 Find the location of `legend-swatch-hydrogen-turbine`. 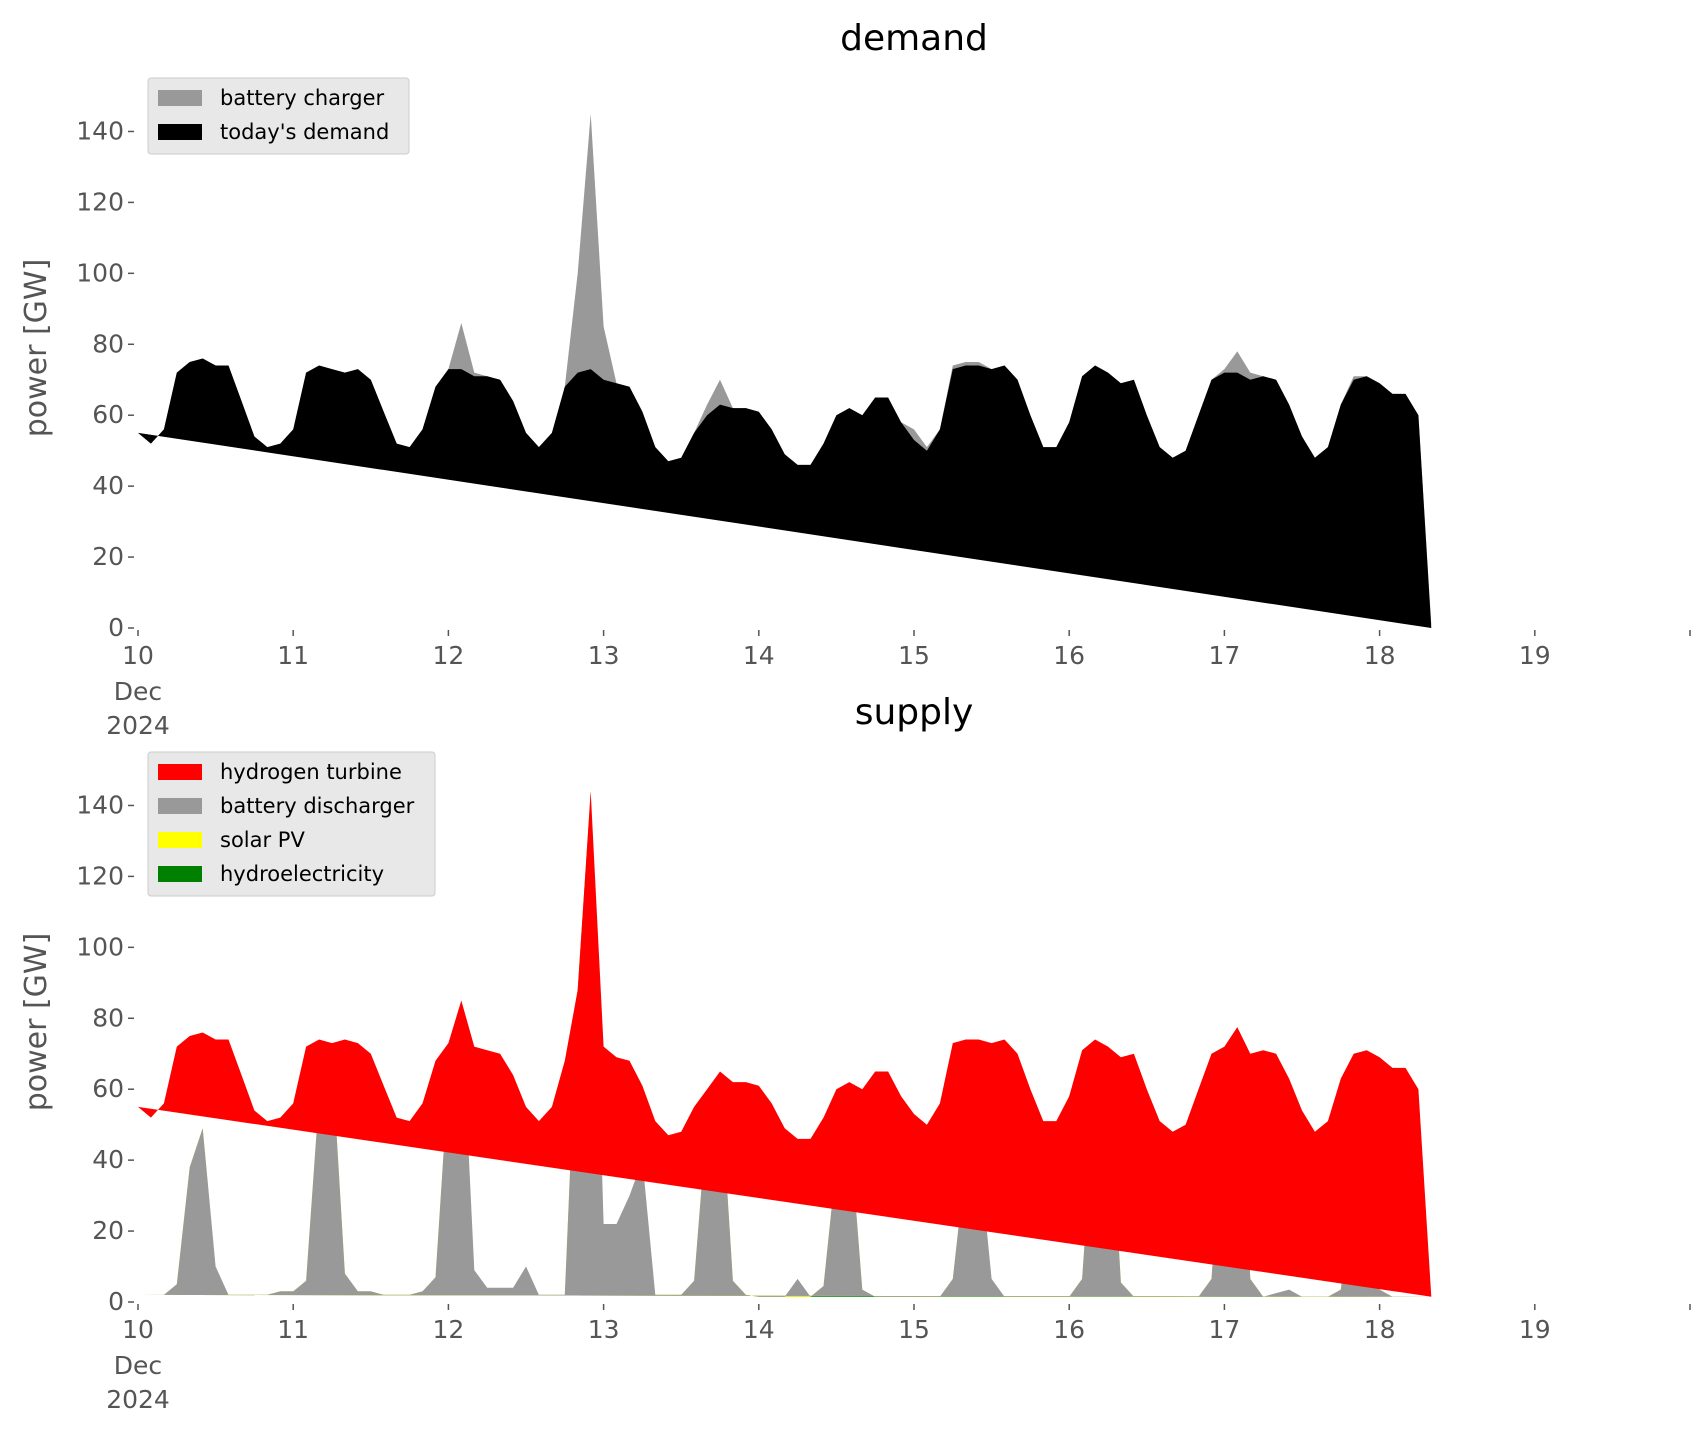

legend-swatch-hydrogen-turbine is located at coordinates (180, 772).